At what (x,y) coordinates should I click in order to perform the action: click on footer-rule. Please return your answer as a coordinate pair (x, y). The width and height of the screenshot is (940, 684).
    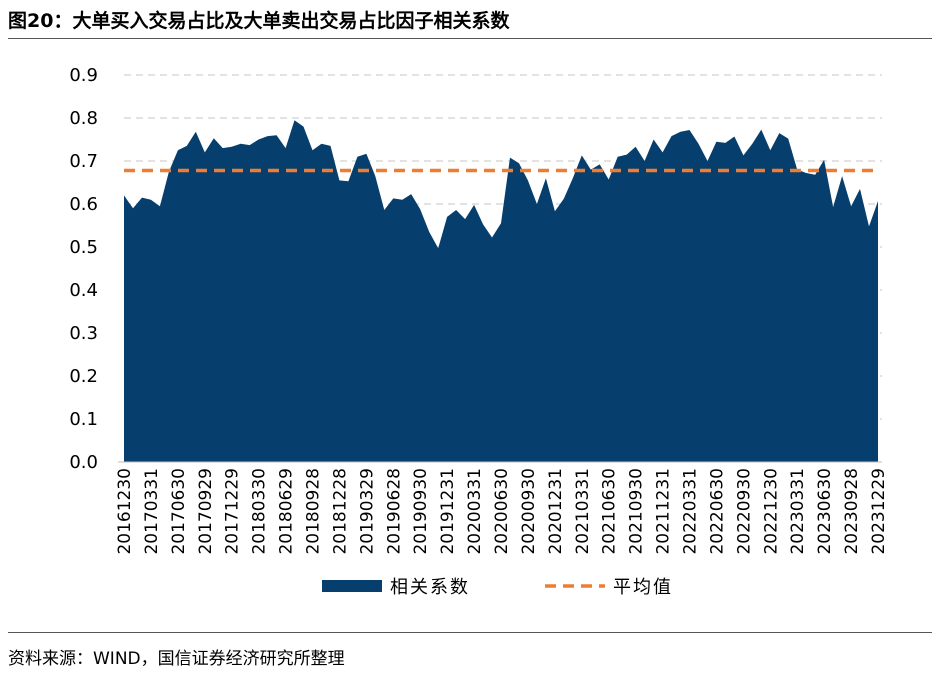
    Looking at the image, I should click on (470, 632).